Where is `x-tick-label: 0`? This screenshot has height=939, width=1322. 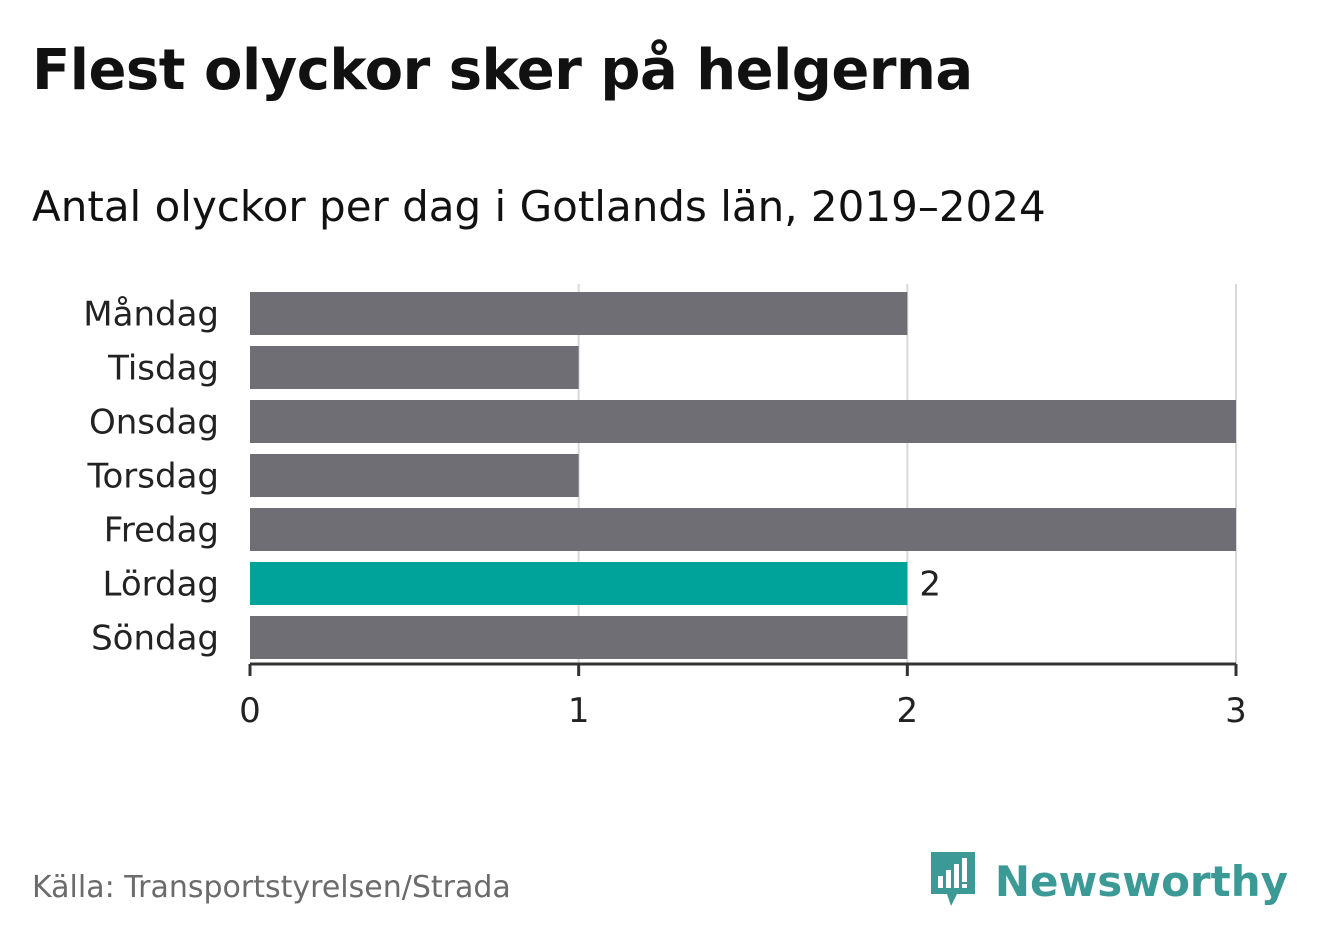
x-tick-label: 0 is located at coordinates (250, 711).